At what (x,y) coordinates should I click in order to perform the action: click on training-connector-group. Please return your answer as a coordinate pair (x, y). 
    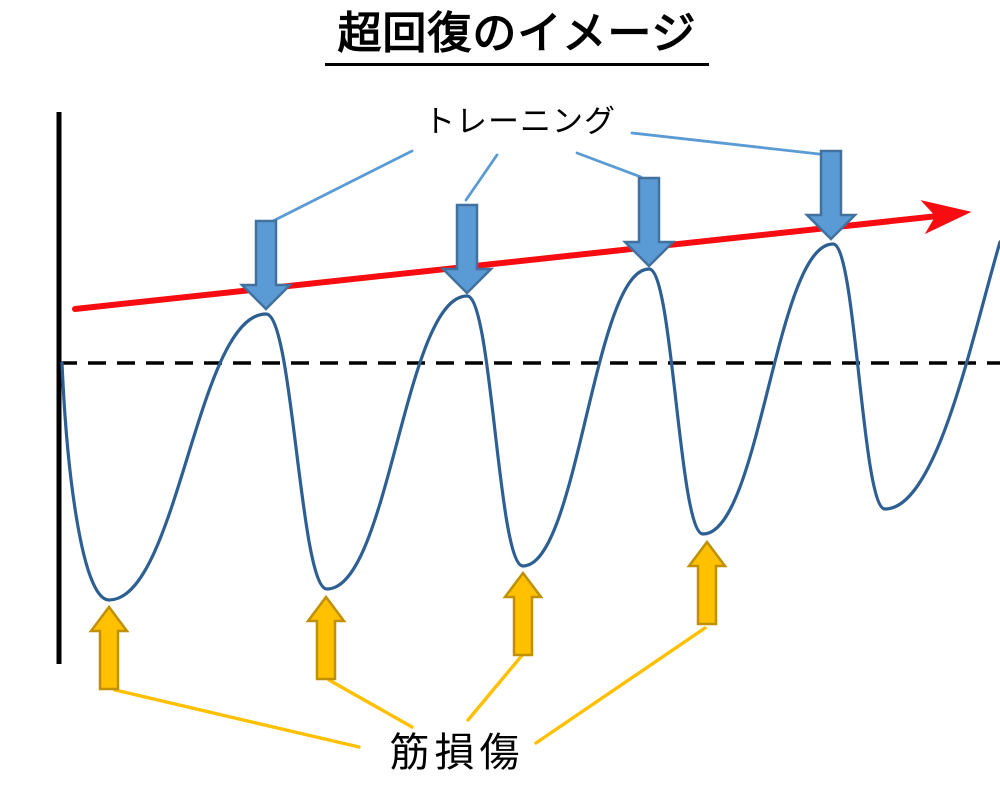
    Looking at the image, I should click on (546, 177).